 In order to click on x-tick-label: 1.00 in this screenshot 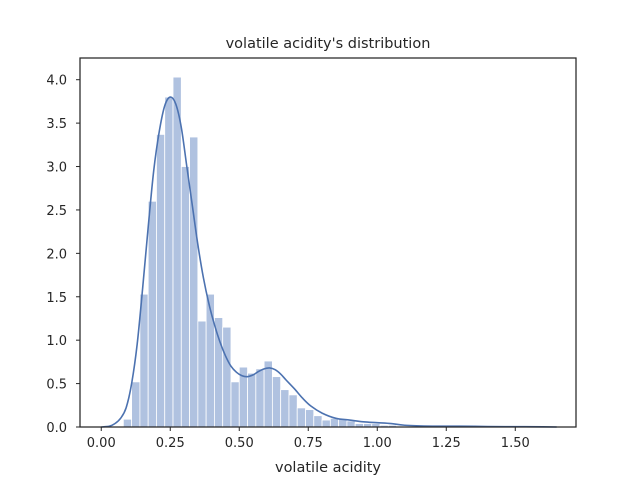, I will do `click(377, 443)`.